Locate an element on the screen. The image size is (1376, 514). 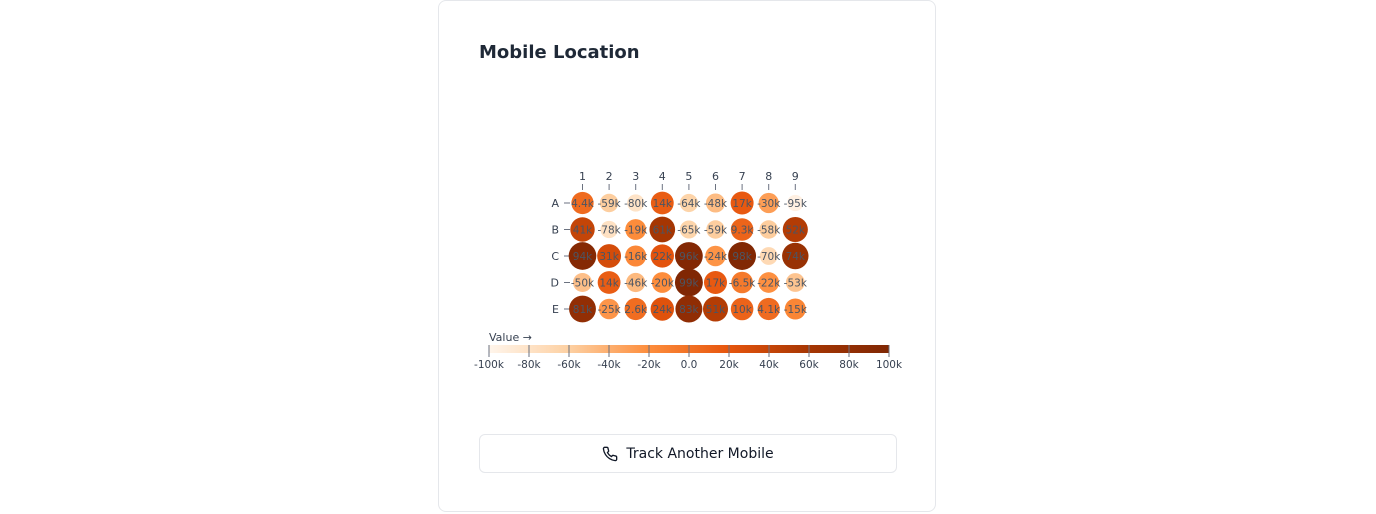
data-label-B6: -59k is located at coordinates (716, 231).